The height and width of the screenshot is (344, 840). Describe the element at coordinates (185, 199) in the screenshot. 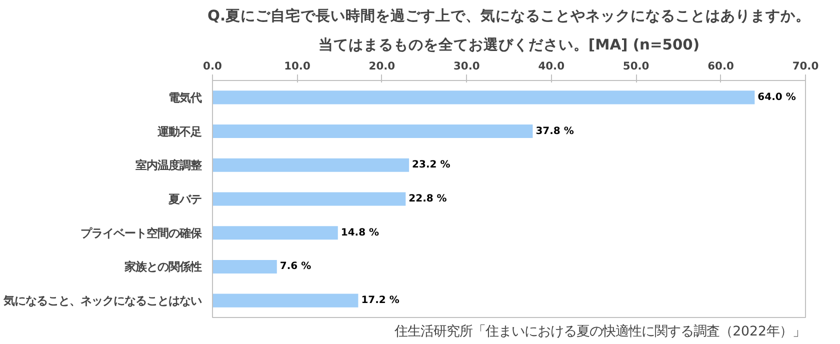

I see `y-tick-label: 夏バテ` at that location.